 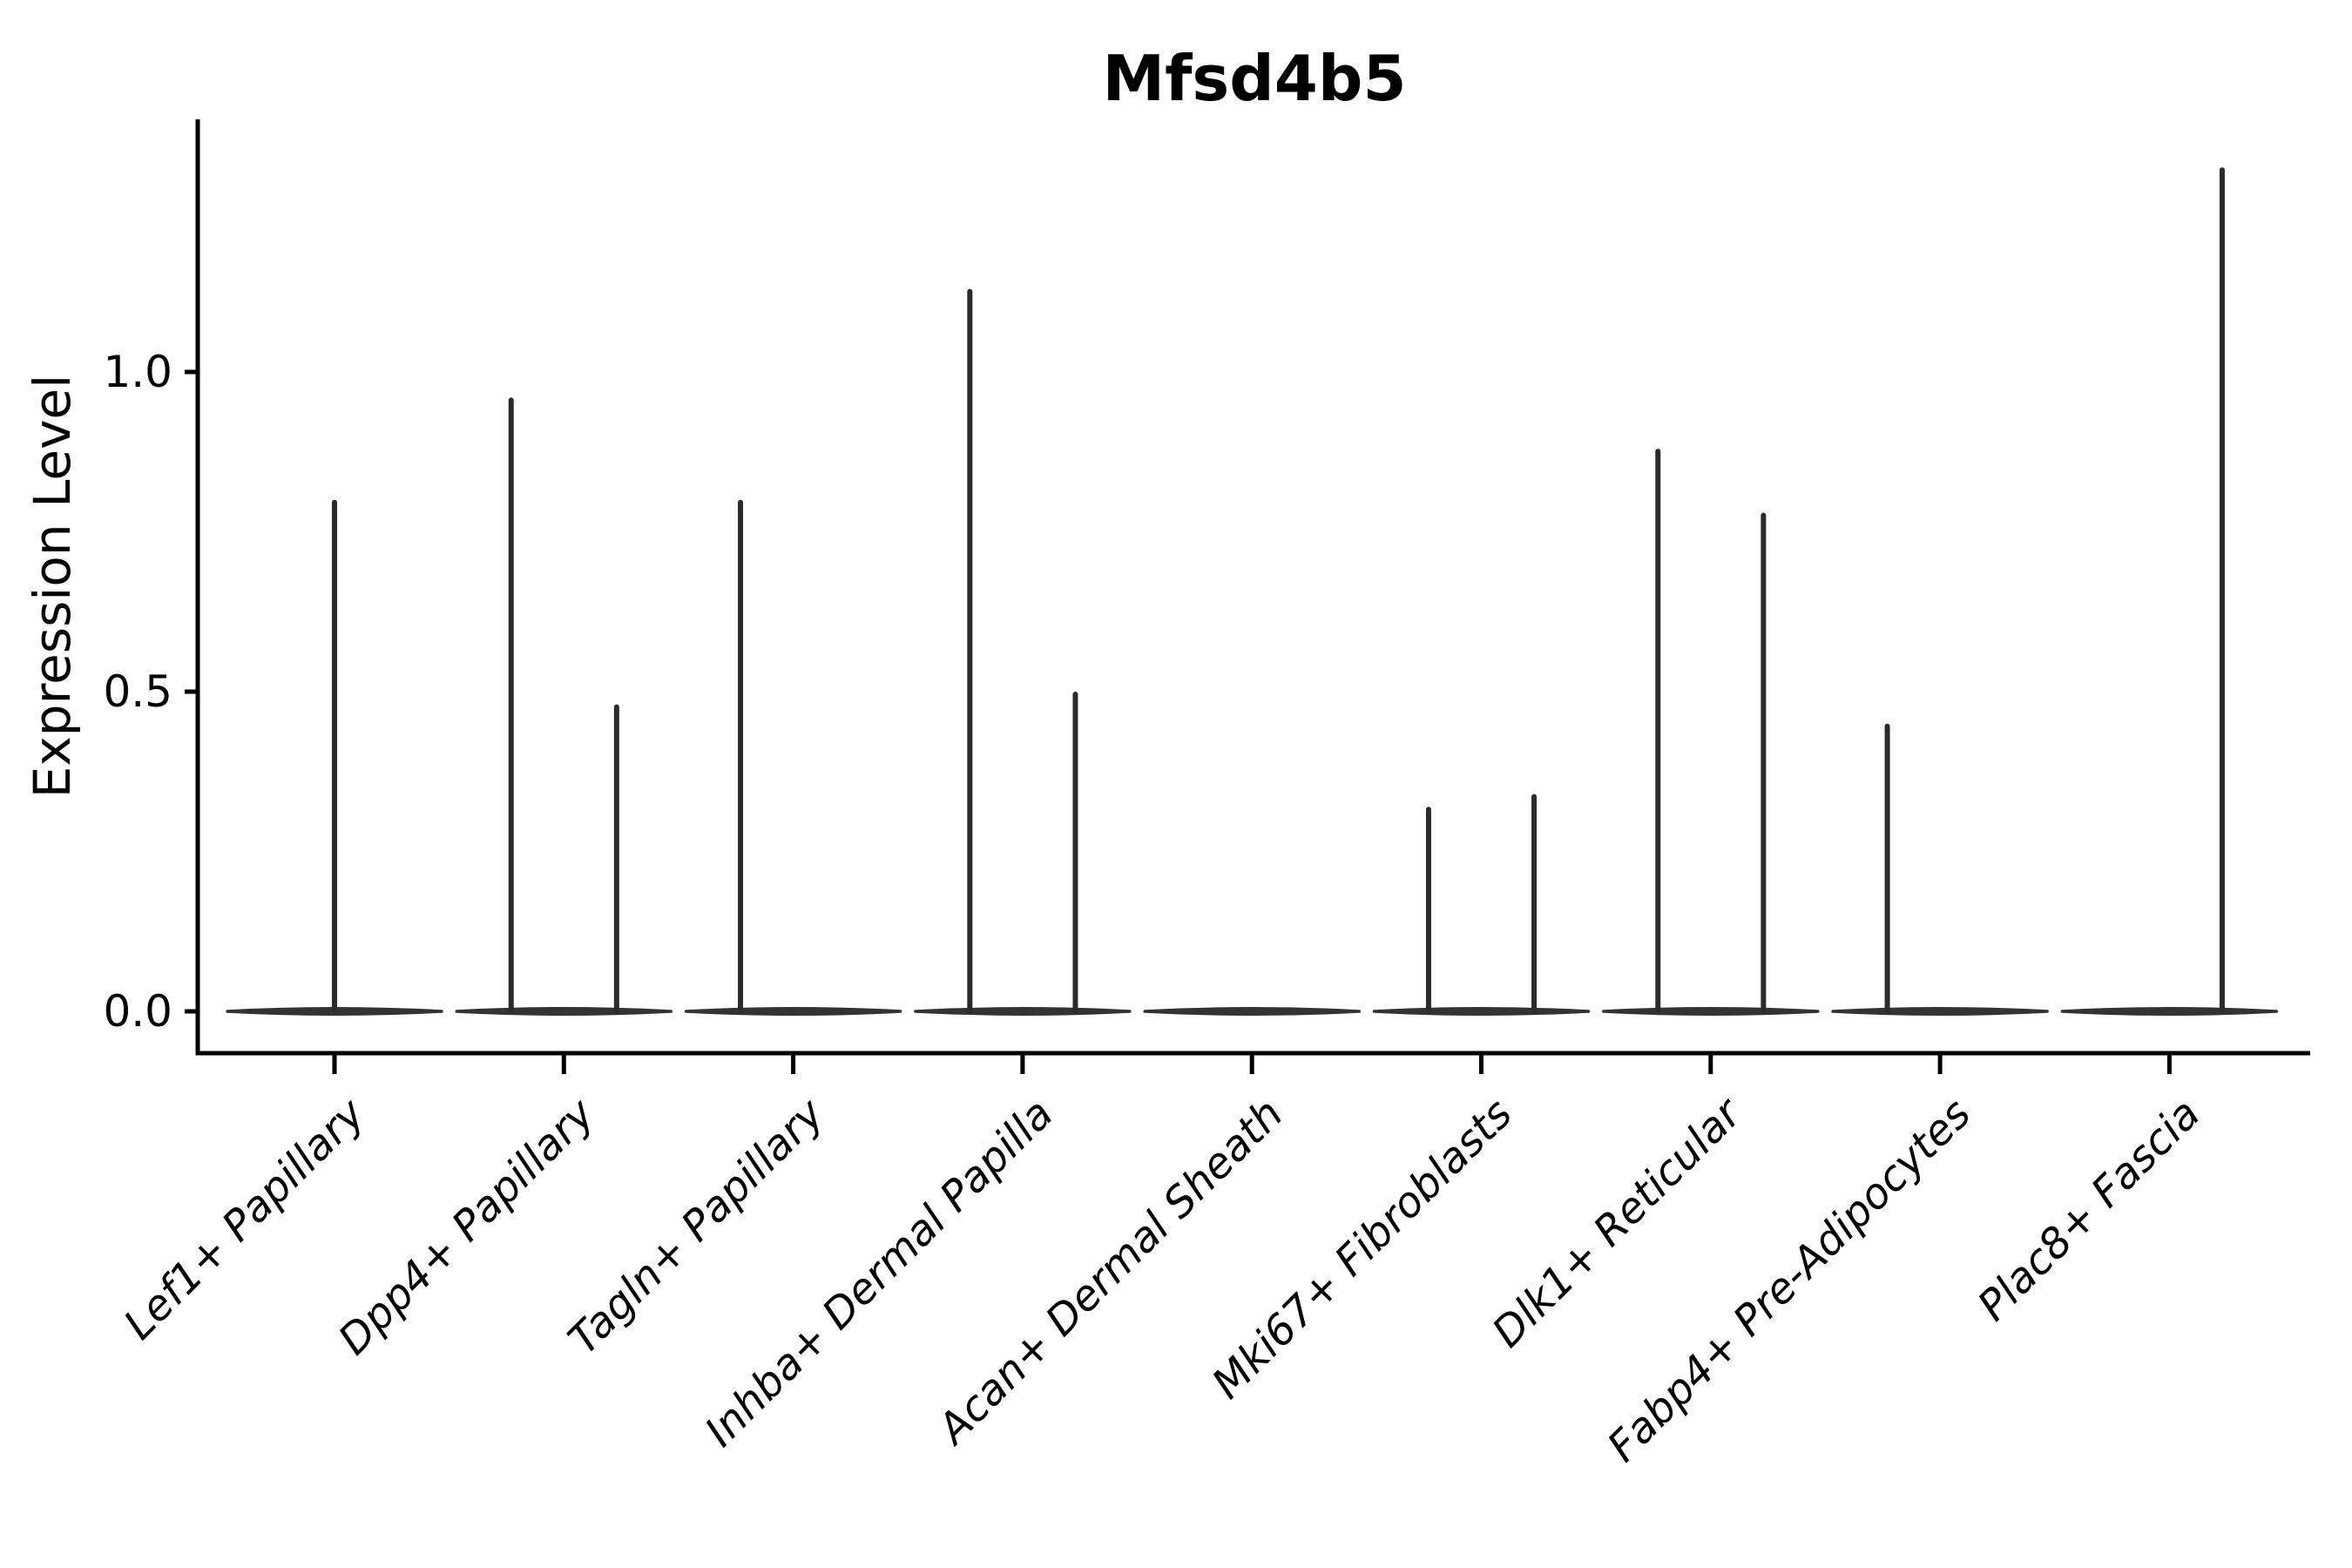 What do you see at coordinates (52, 586) in the screenshot?
I see `y-axis-label: Expression Level` at bounding box center [52, 586].